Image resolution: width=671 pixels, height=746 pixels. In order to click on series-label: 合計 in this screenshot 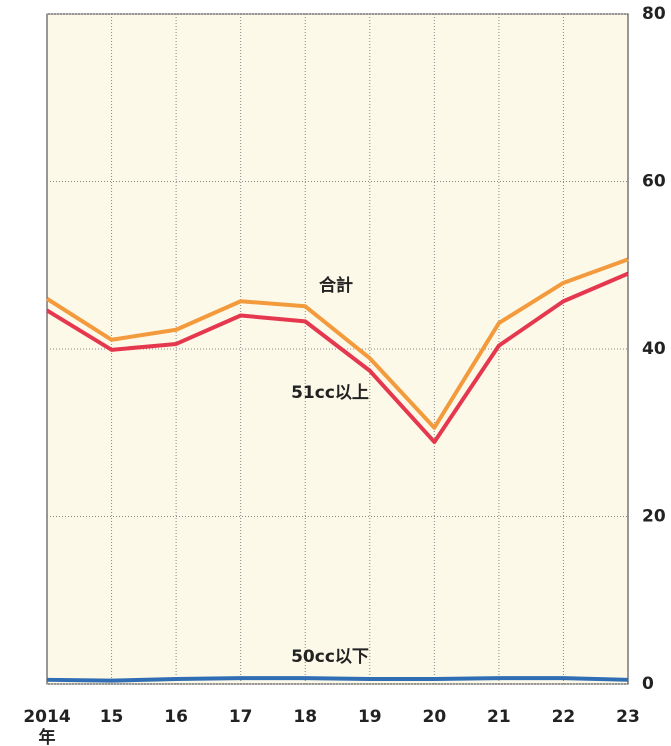, I will do `click(336, 285)`.